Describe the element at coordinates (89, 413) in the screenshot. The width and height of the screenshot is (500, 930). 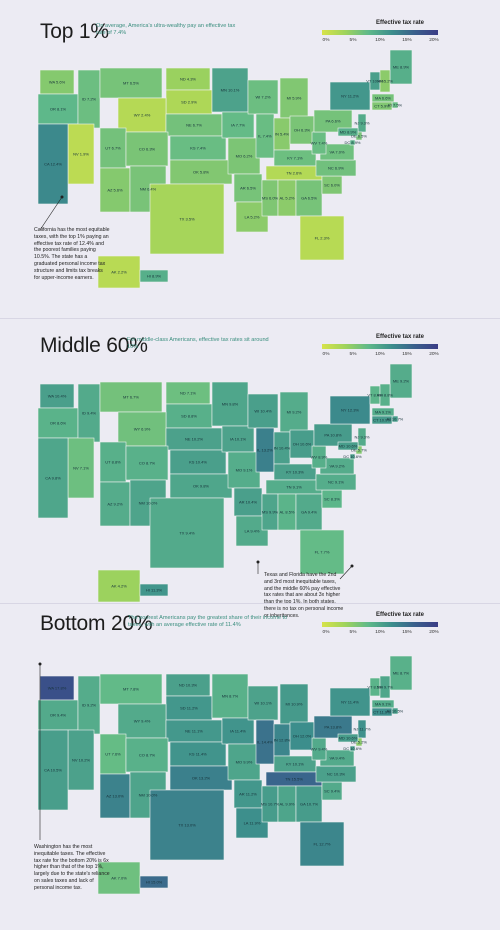
I see `state-label-id: ID 9.4%` at that location.